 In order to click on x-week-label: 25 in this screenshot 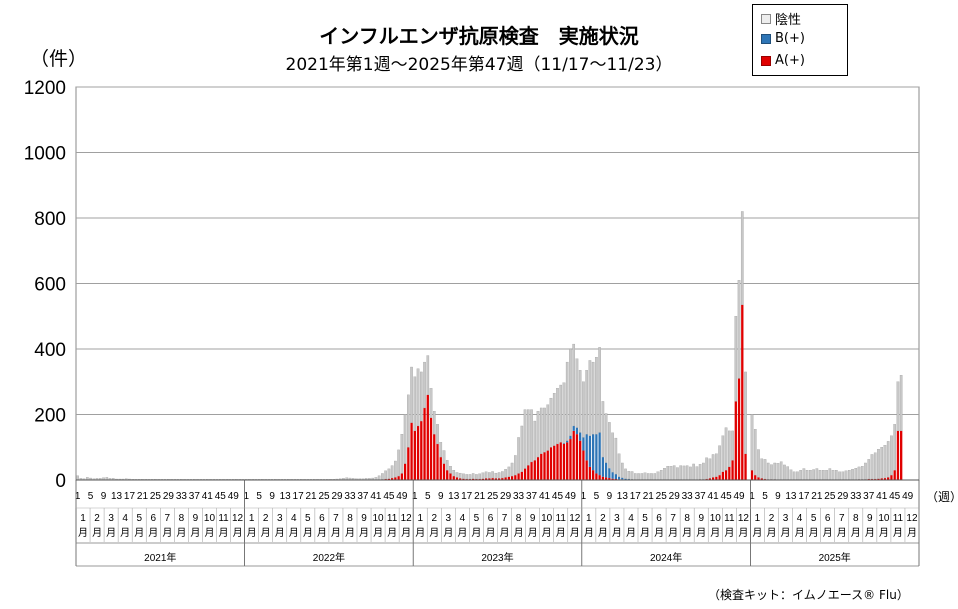, I will do `click(830, 496)`.